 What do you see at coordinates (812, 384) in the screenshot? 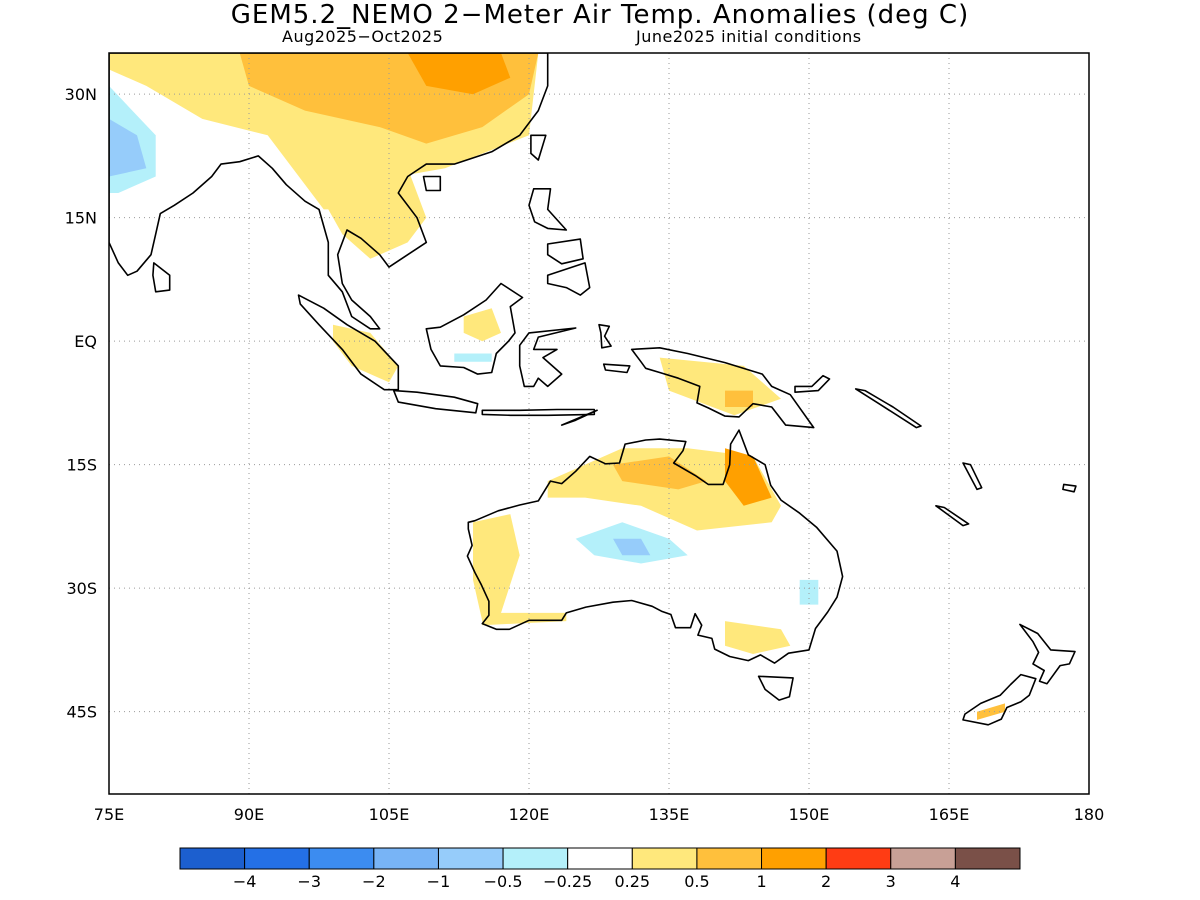
I see `coastline-new-britain` at bounding box center [812, 384].